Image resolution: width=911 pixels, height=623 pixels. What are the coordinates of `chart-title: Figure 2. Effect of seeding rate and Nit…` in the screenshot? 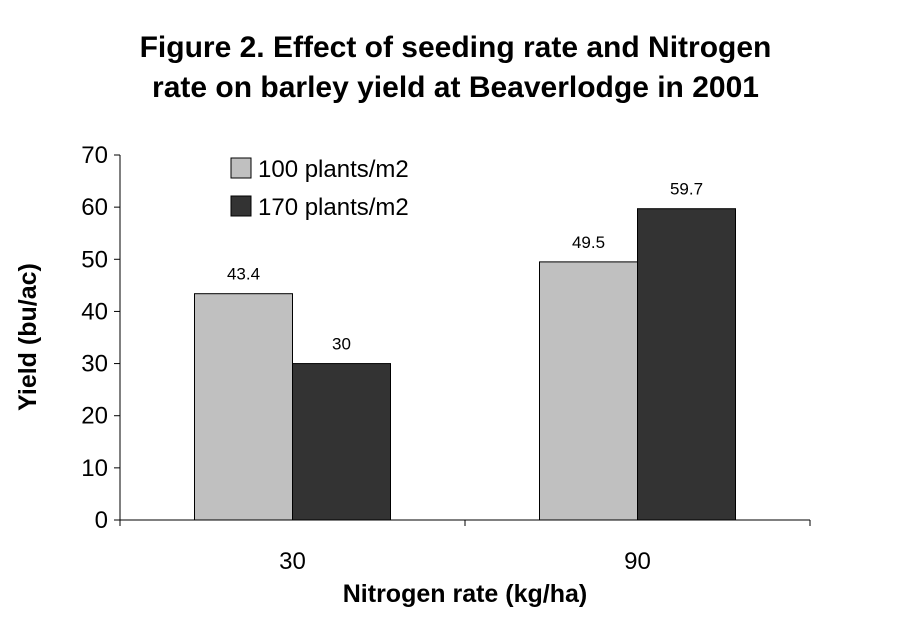 It's located at (455, 68).